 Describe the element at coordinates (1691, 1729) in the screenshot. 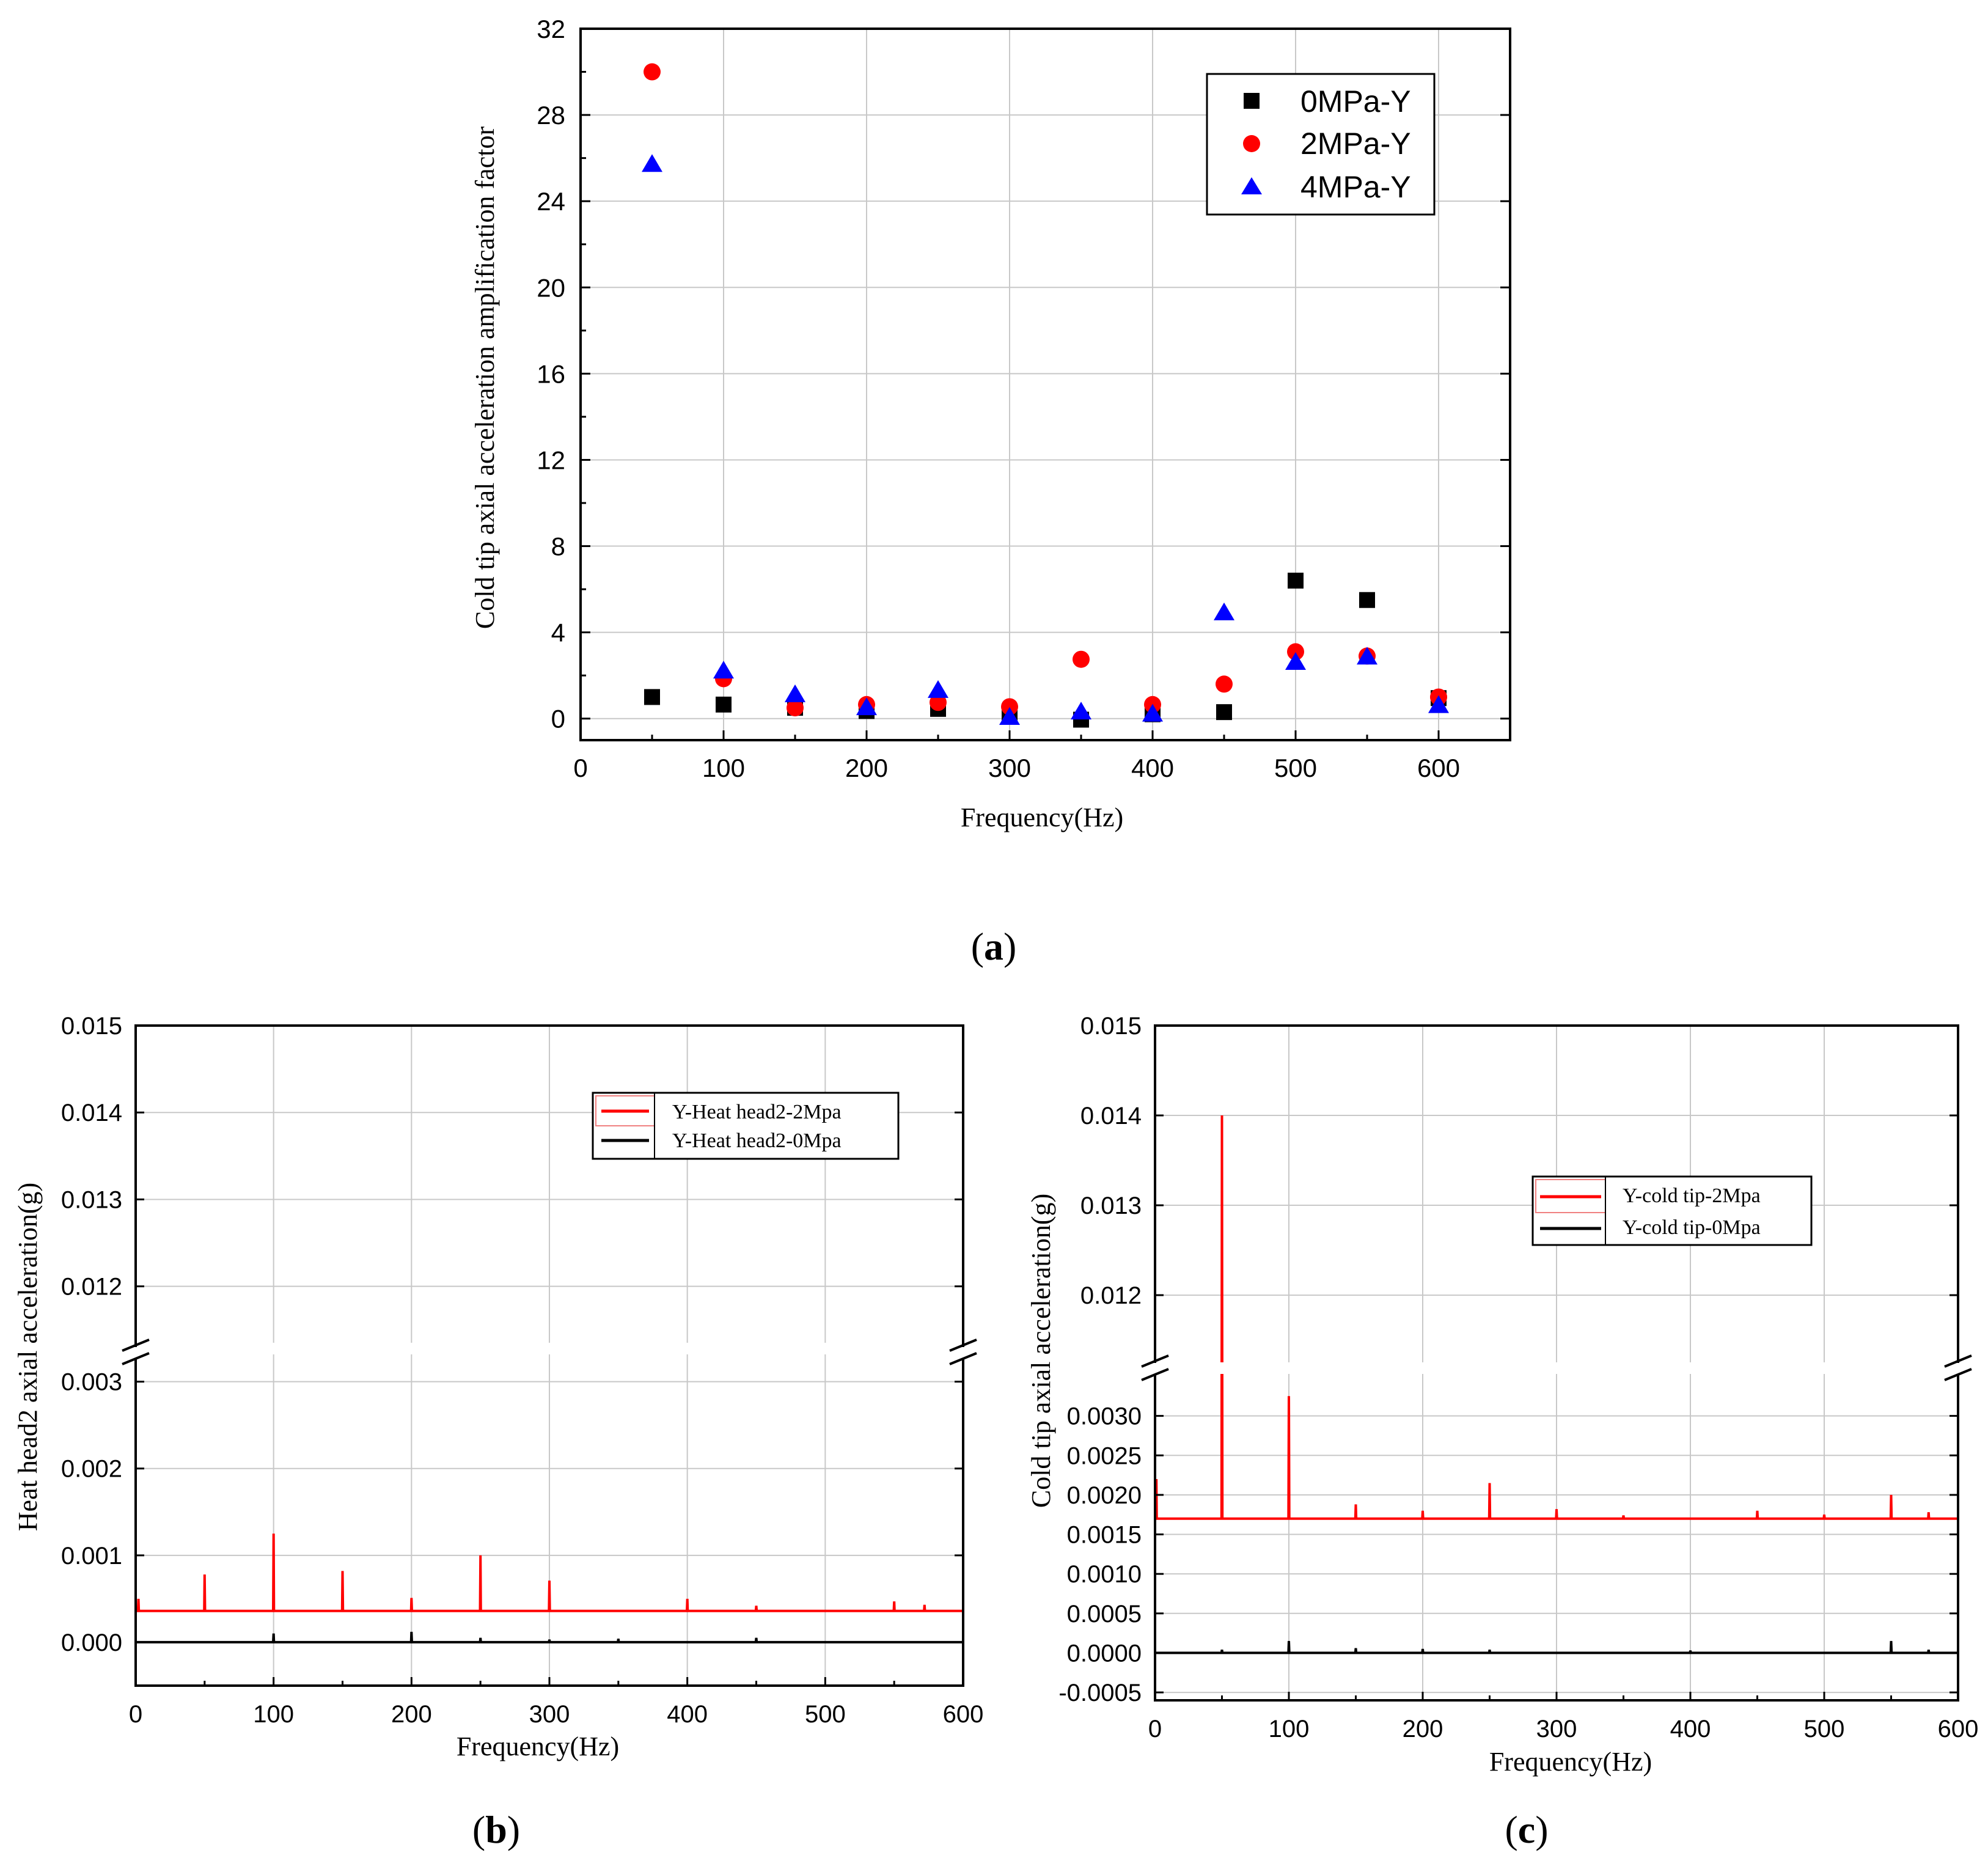

I see `panel-c-x-tick-label: 400` at that location.